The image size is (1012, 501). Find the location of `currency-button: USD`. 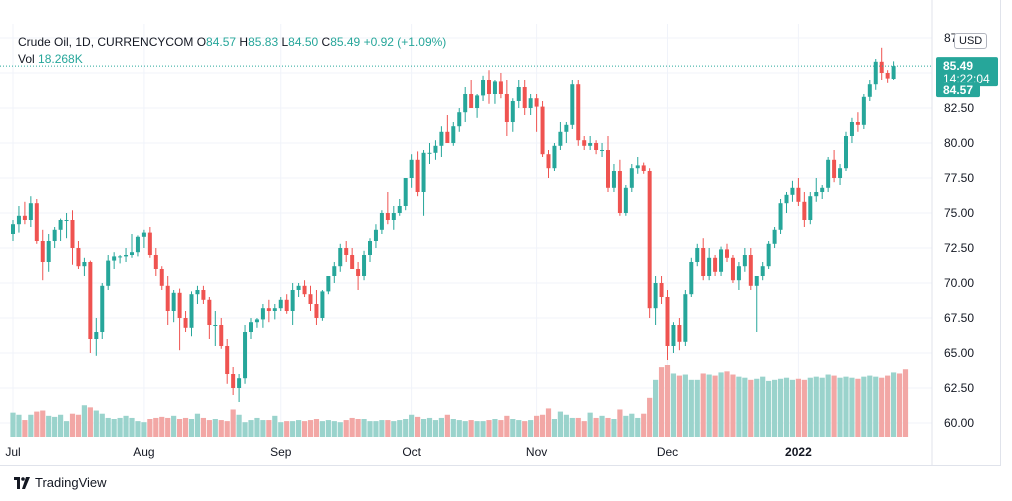

currency-button: USD is located at coordinates (971, 41).